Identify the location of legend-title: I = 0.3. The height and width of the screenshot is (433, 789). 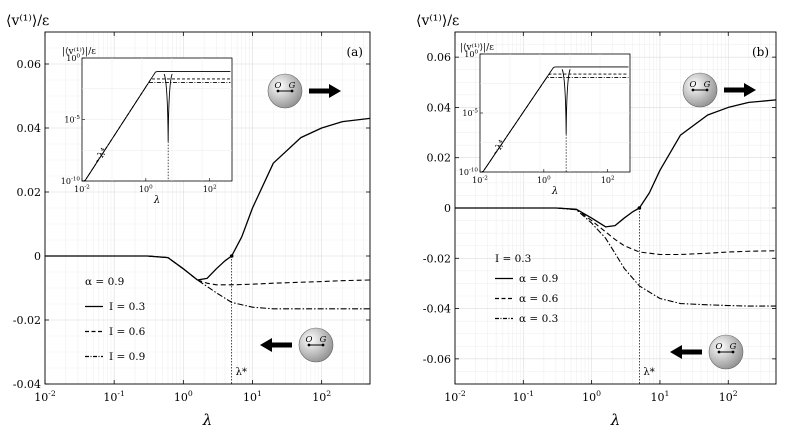
(513, 259).